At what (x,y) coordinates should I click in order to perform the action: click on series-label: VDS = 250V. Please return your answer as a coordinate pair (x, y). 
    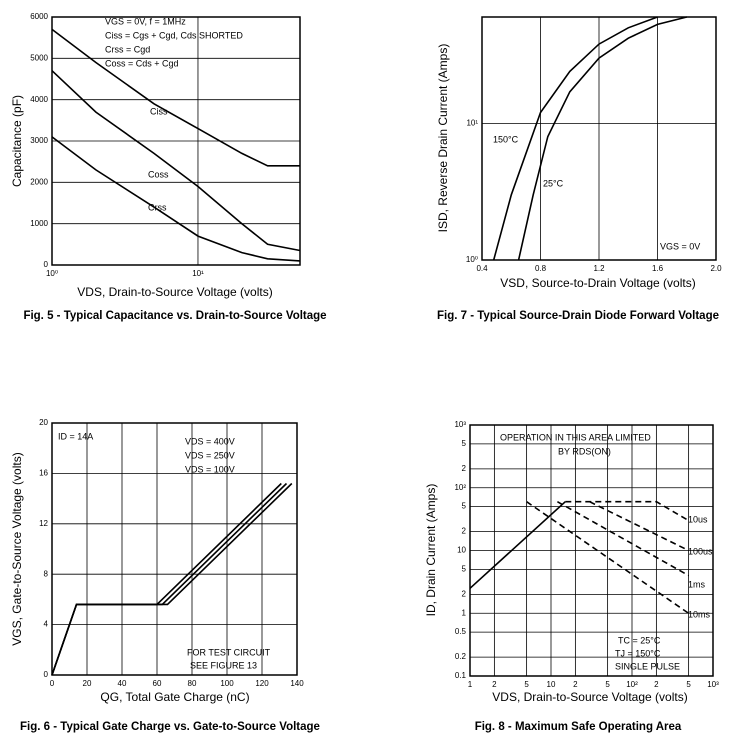
    Looking at the image, I should click on (210, 455).